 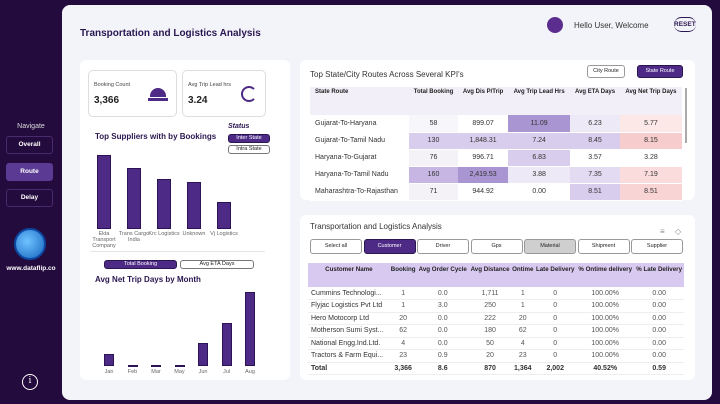 What do you see at coordinates (606, 71) in the screenshot?
I see `city-route-button: City Route` at bounding box center [606, 71].